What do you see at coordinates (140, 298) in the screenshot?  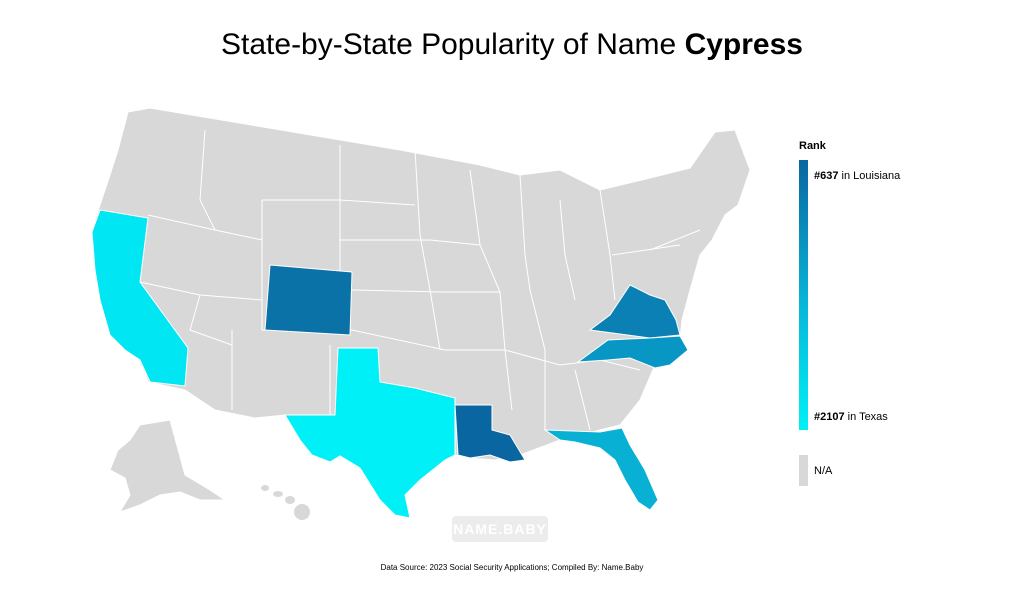 I see `state-california` at bounding box center [140, 298].